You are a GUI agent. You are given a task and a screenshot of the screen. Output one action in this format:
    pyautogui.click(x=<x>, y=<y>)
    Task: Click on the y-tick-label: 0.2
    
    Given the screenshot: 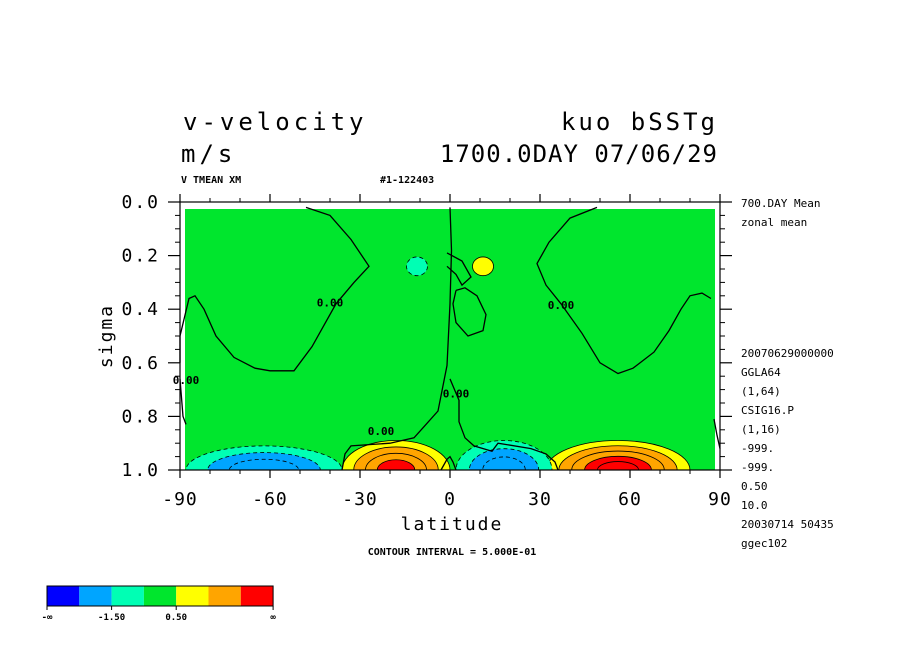 What is the action you would take?
    pyautogui.click(x=140, y=256)
    